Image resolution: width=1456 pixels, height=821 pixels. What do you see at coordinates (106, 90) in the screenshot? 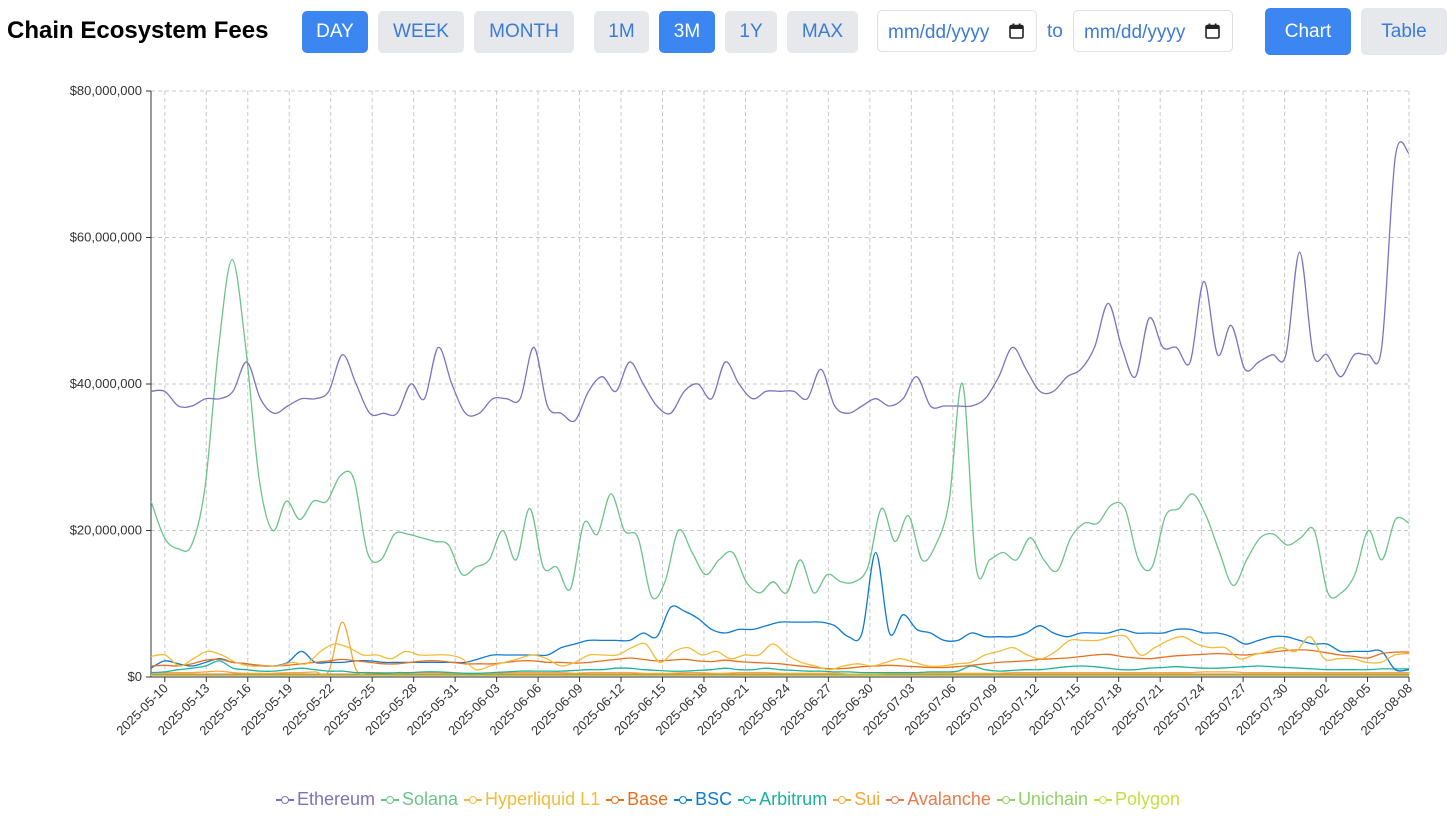
I see `y-tick-label: $80,000,000` at bounding box center [106, 90].